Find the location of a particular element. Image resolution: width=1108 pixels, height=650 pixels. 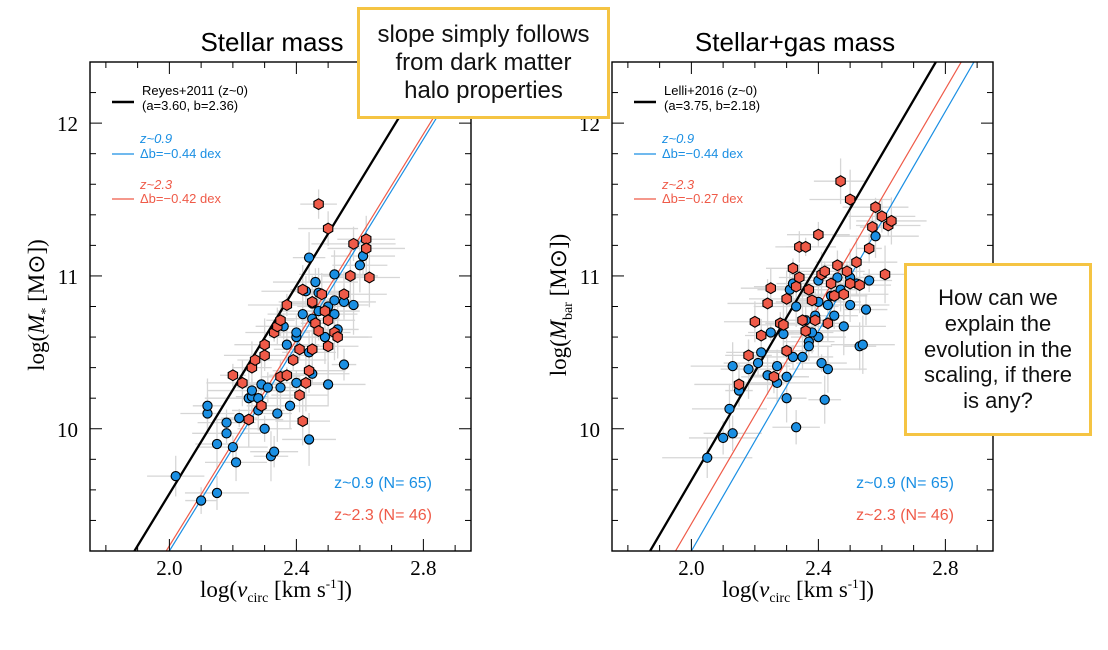

y-axis-label: log(Mbar [M⊙]) is located at coordinates (561, 305).